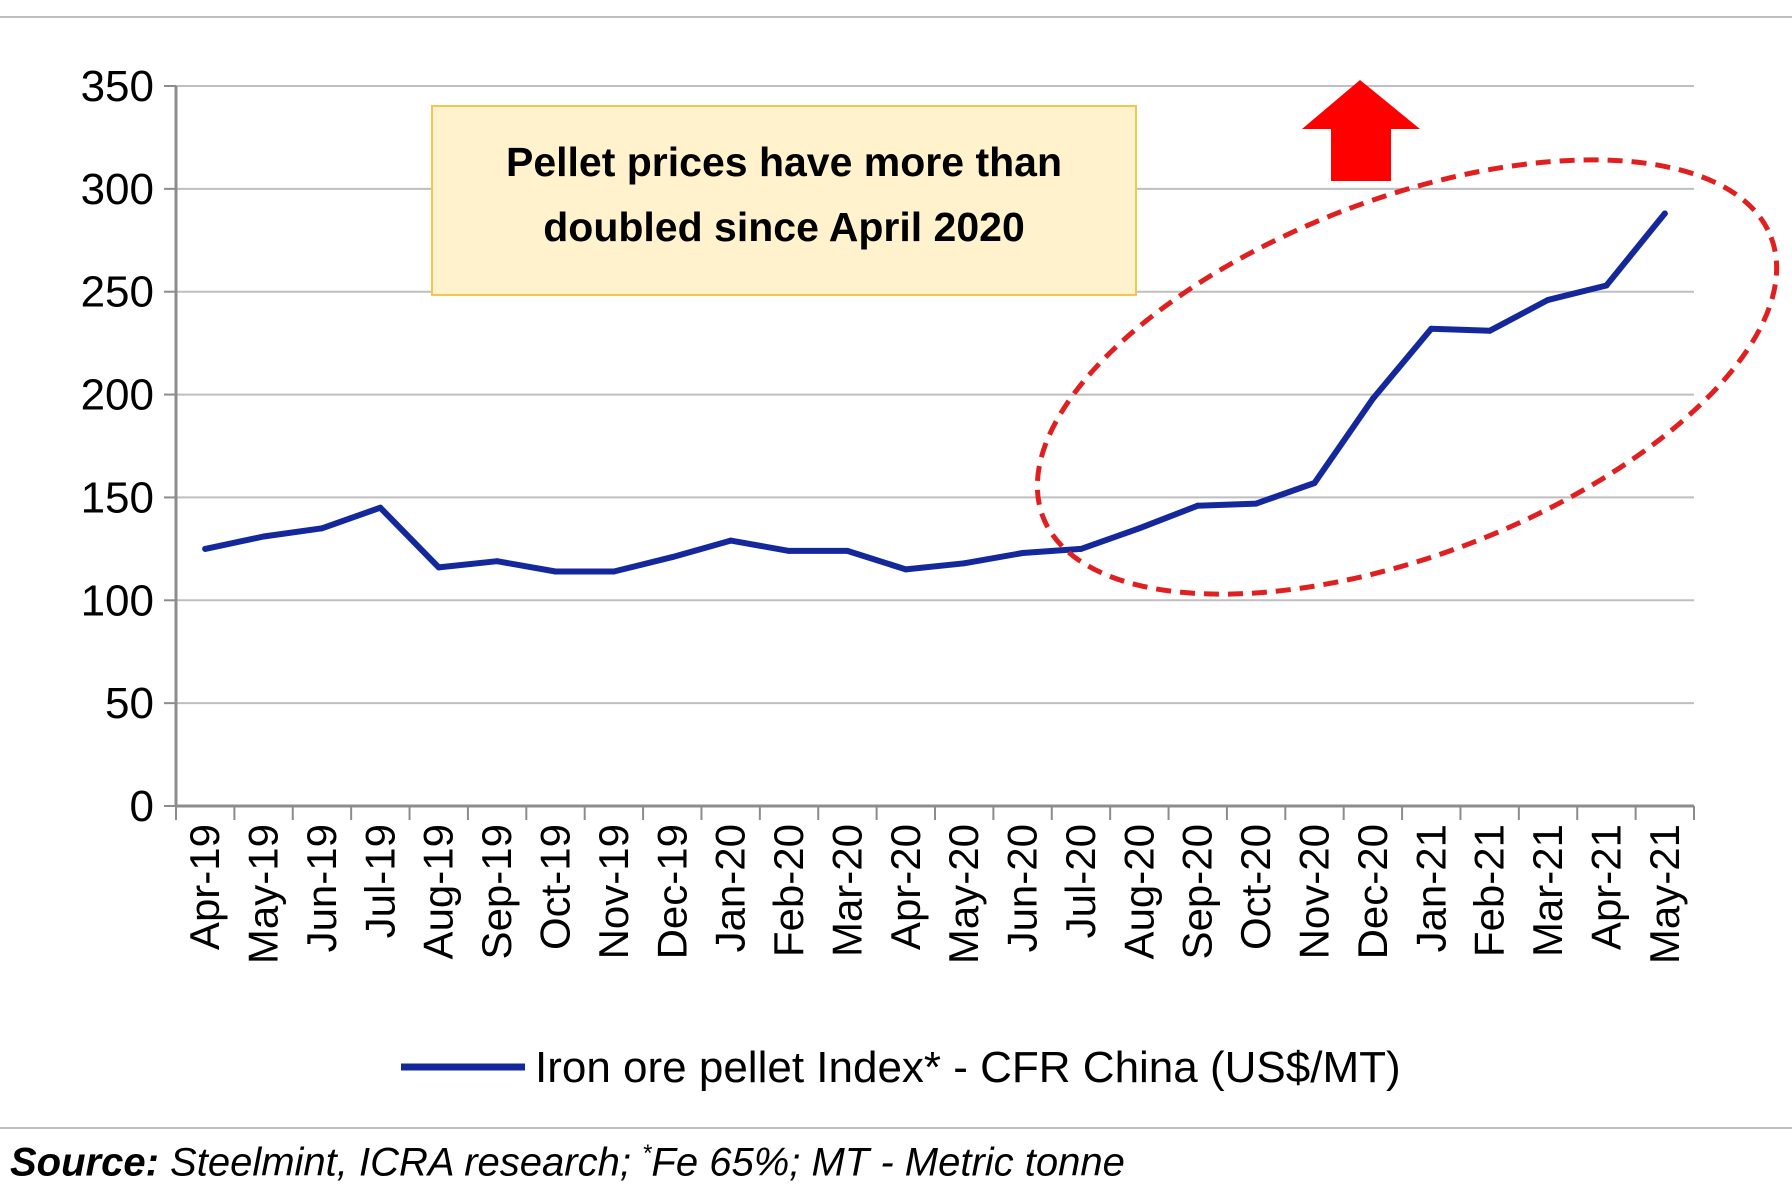  What do you see at coordinates (84, 1162) in the screenshot?
I see `source-label: Source:` at bounding box center [84, 1162].